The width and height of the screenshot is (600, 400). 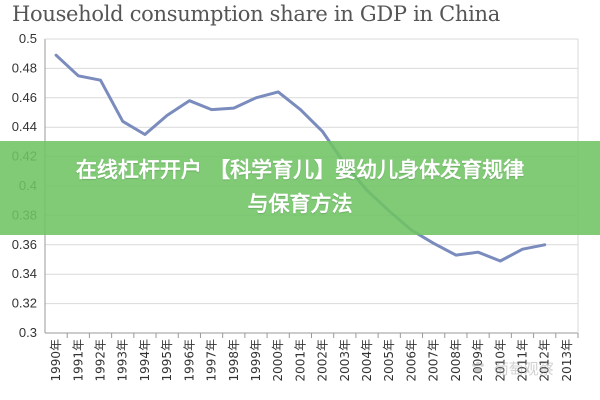 I want to click on x-tick-label: 1997年, so click(x=212, y=360).